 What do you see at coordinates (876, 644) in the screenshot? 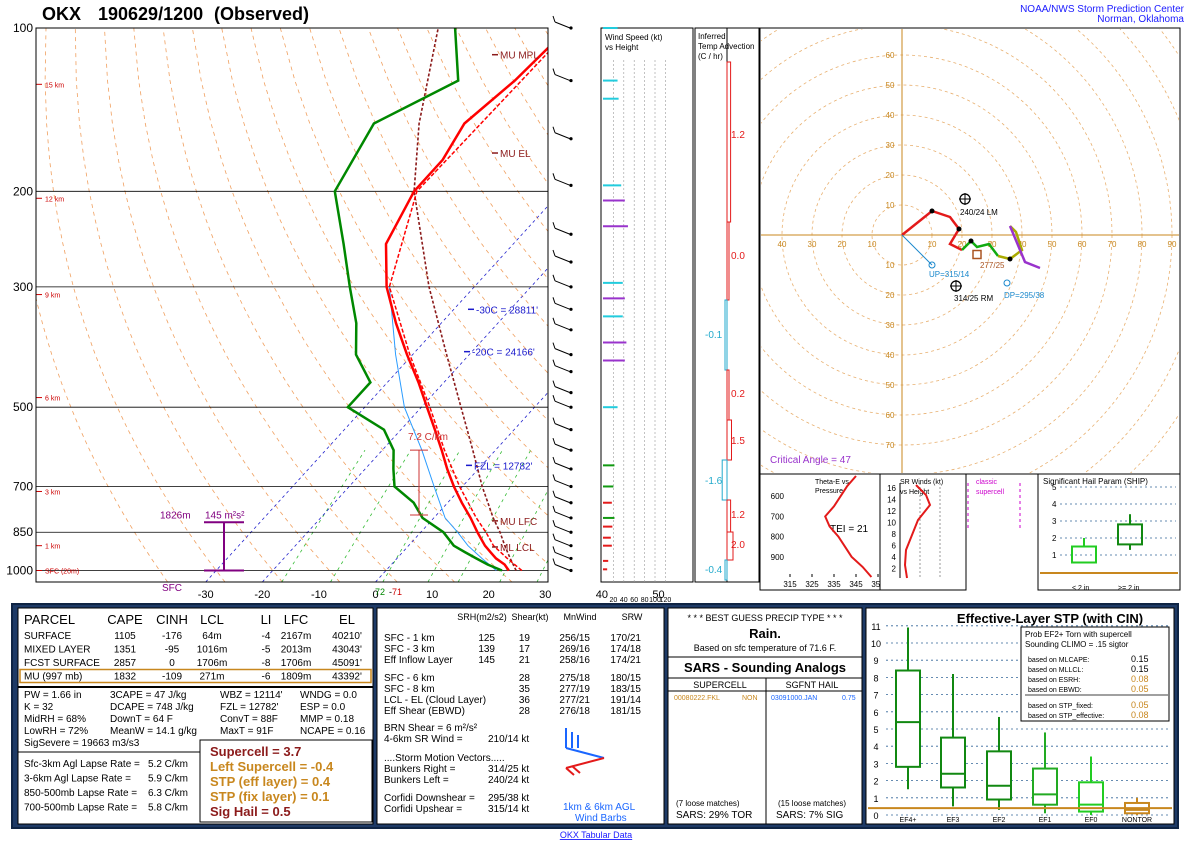
I see `stp-ytick: 10` at bounding box center [876, 644].